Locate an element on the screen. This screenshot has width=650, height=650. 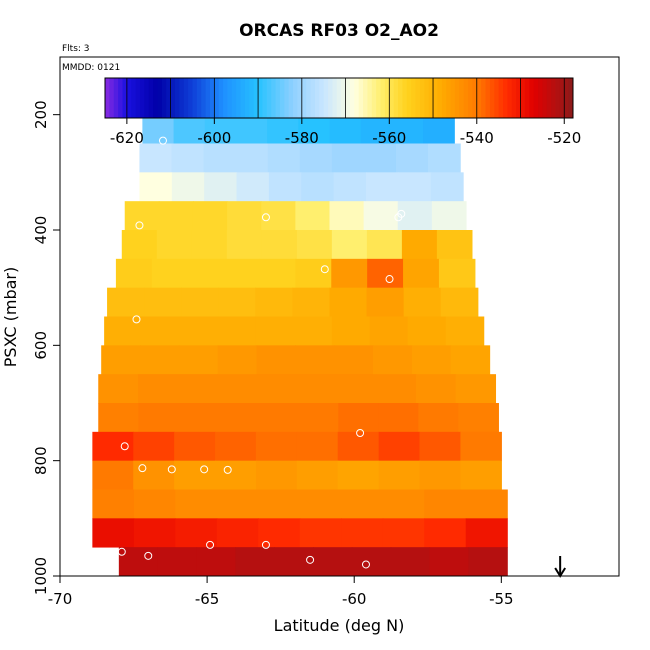
colorbar-frame is located at coordinates (339, 98).